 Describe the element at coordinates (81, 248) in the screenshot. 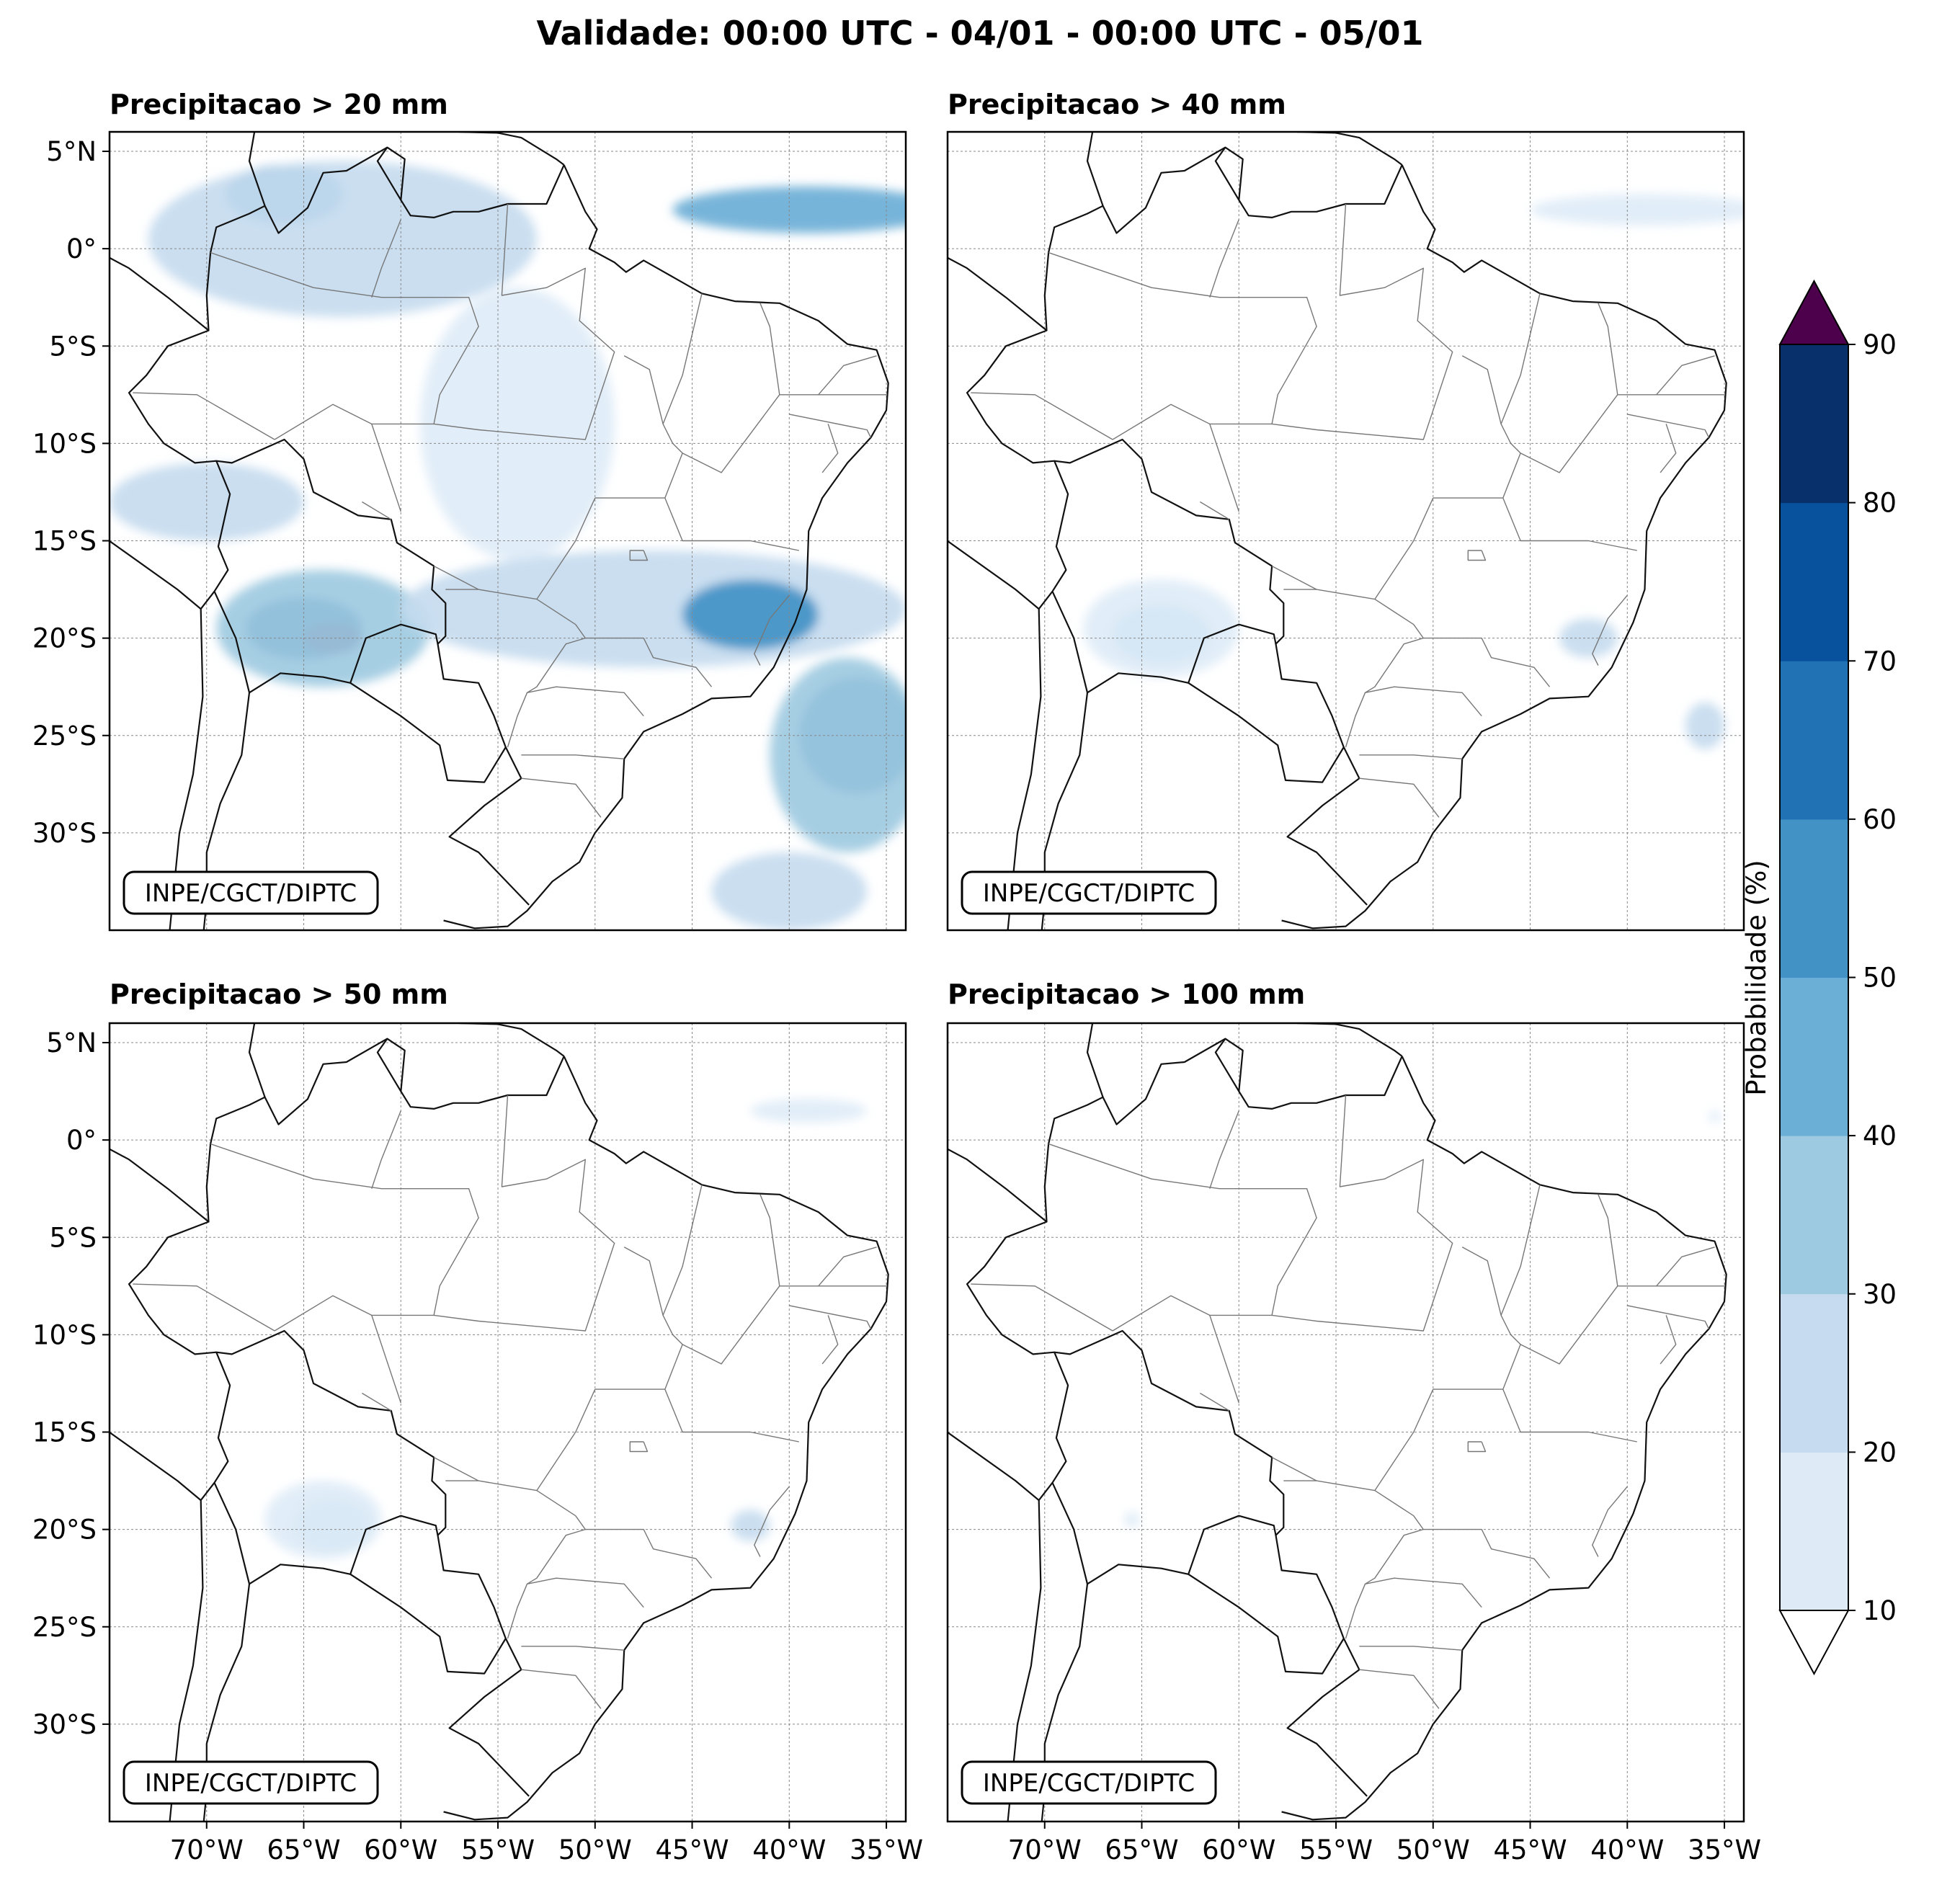

I see `lat-tick-label: 0°` at that location.